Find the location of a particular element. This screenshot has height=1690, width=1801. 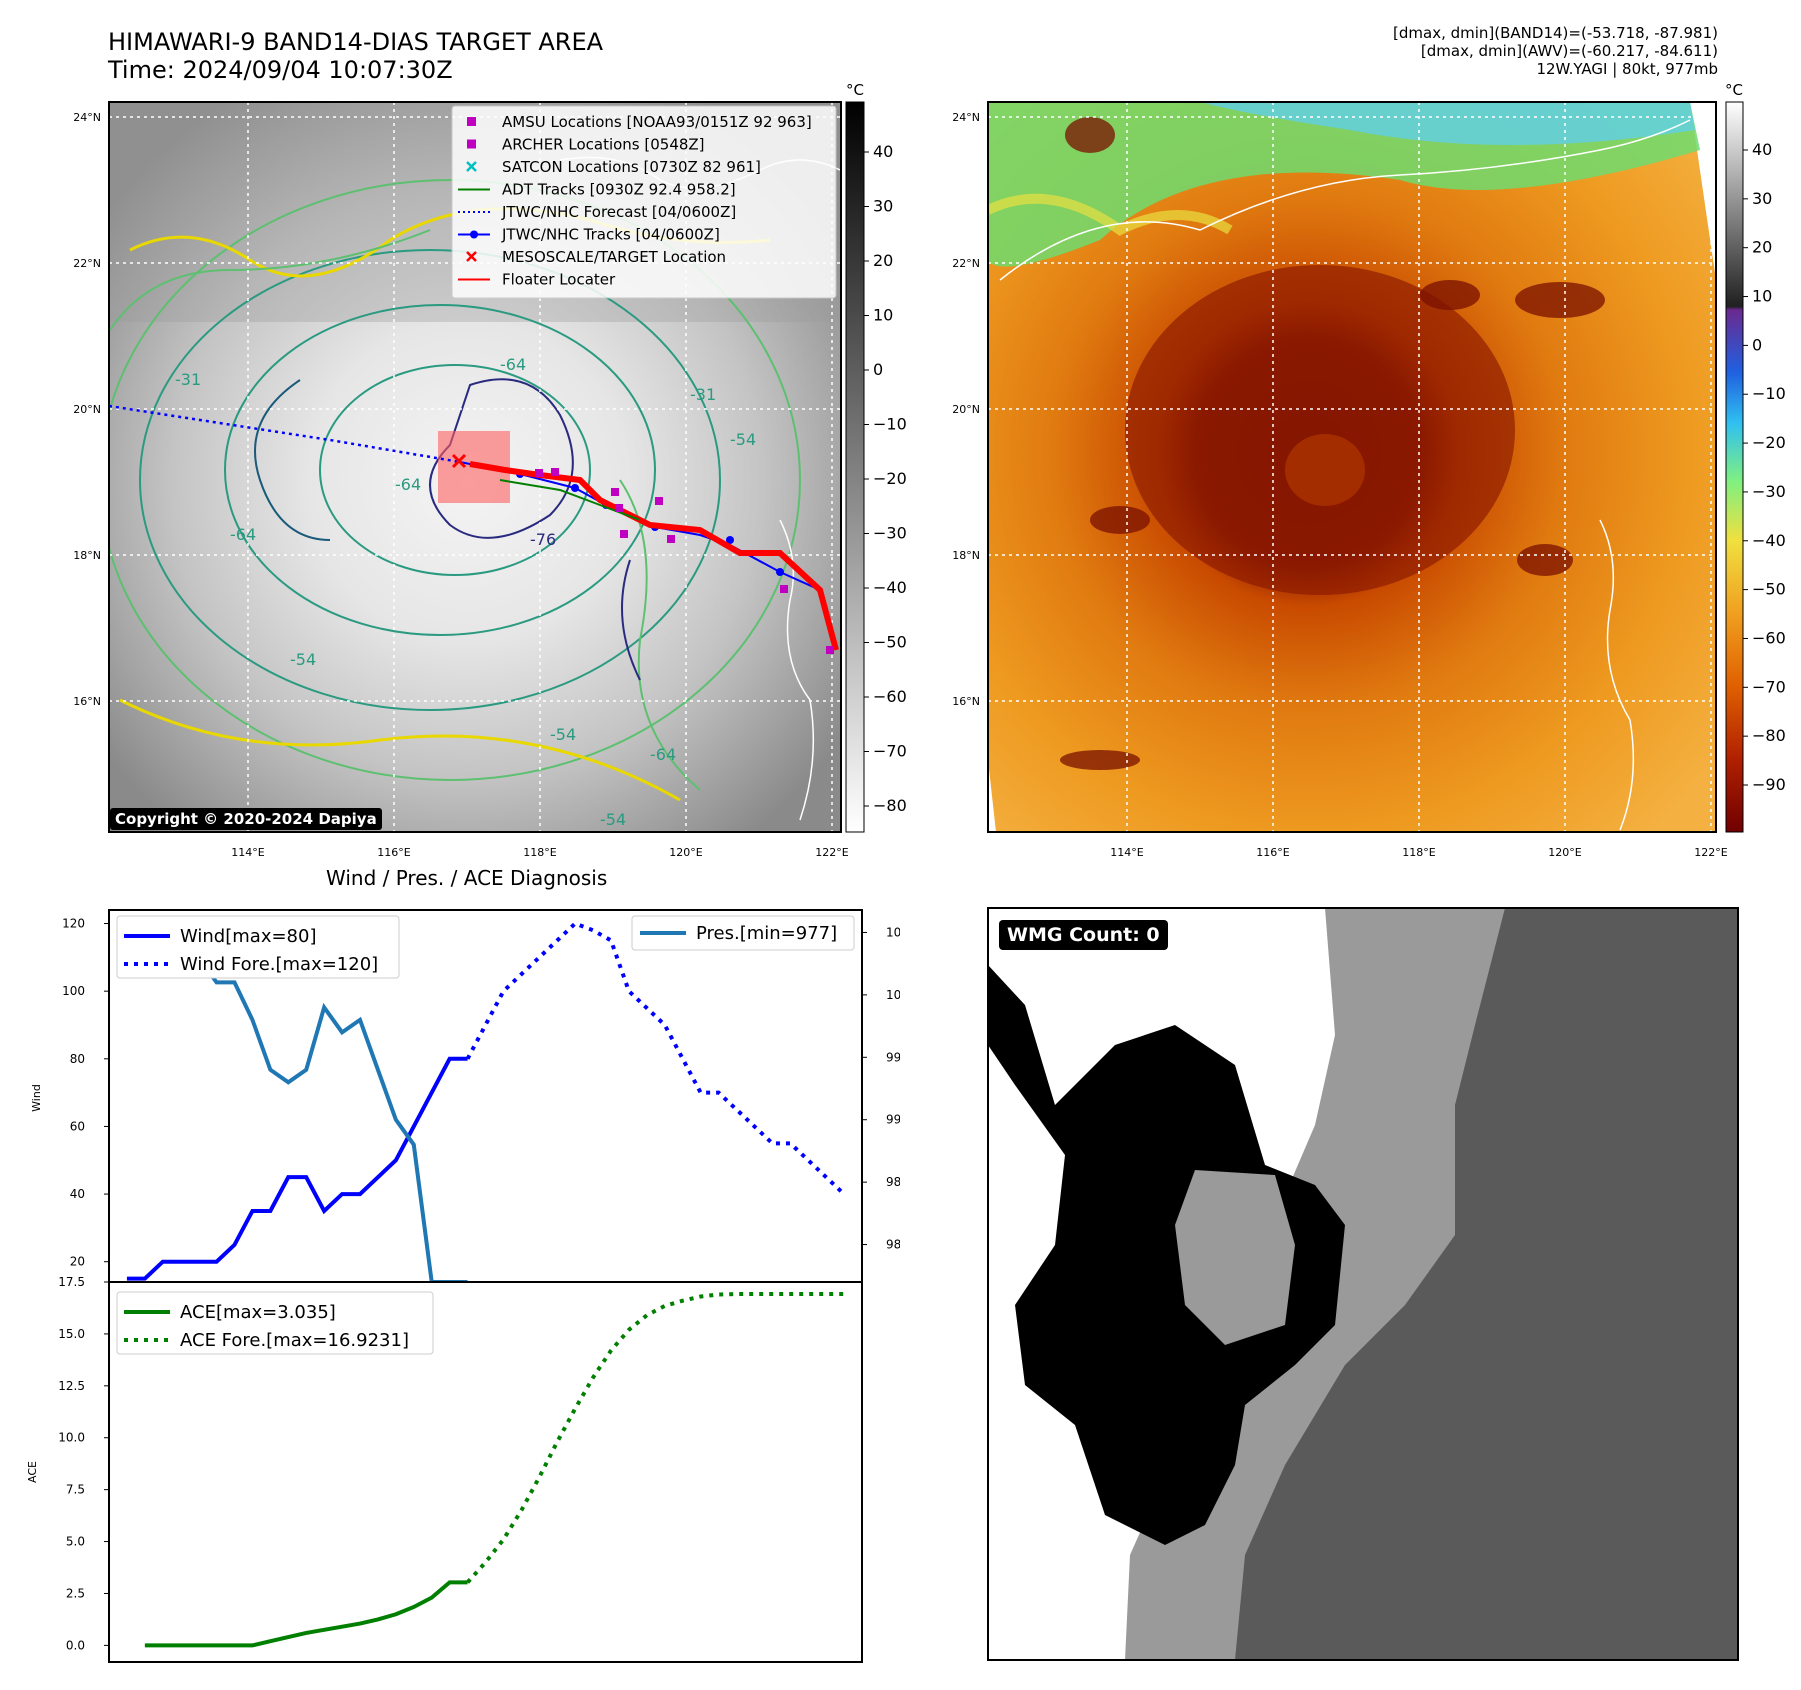

contour-label: -31 is located at coordinates (188, 379).